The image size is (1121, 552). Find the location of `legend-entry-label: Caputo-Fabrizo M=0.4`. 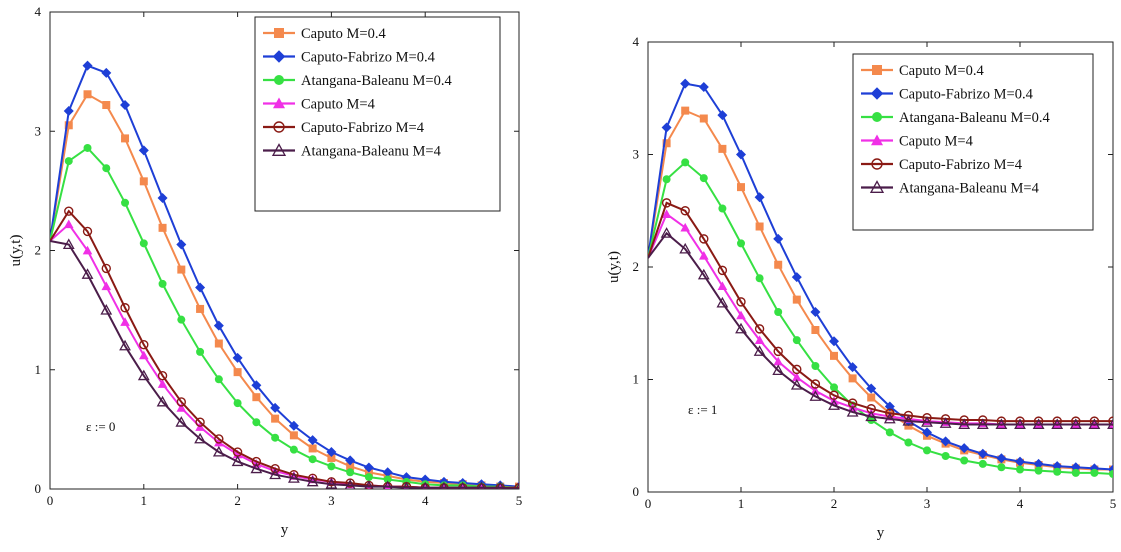

legend-entry-label: Caputo-Fabrizo M=0.4 is located at coordinates (966, 95).